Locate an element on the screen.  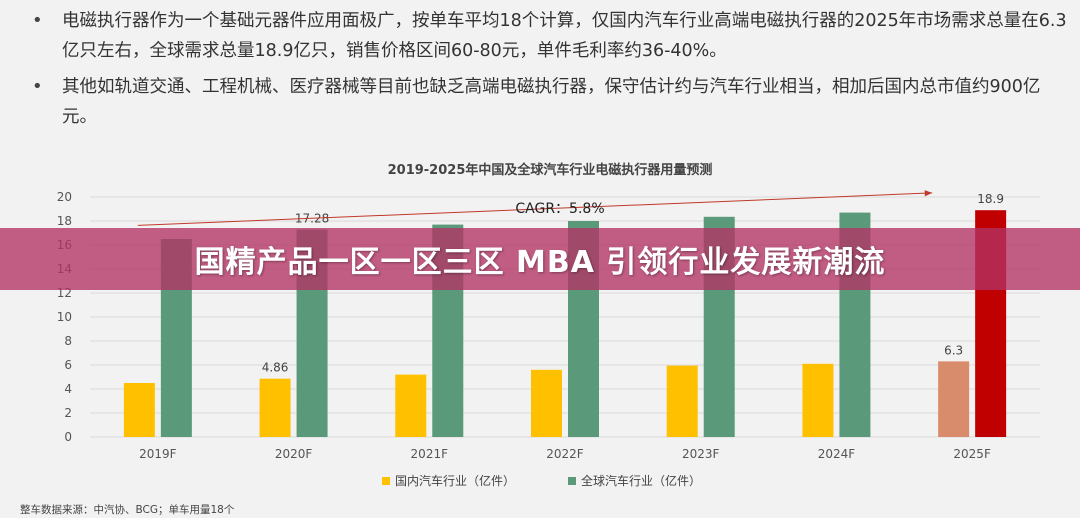
cagr-arrowhead is located at coordinates (928, 193).